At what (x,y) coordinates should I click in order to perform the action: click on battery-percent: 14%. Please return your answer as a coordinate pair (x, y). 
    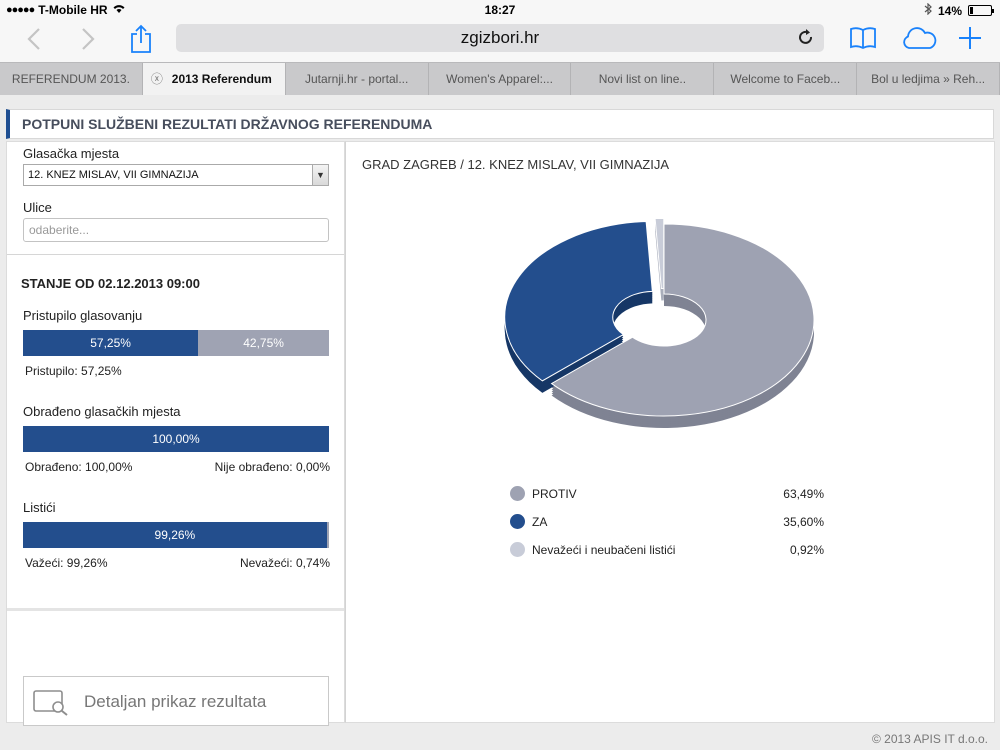
    Looking at the image, I should click on (949, 10).